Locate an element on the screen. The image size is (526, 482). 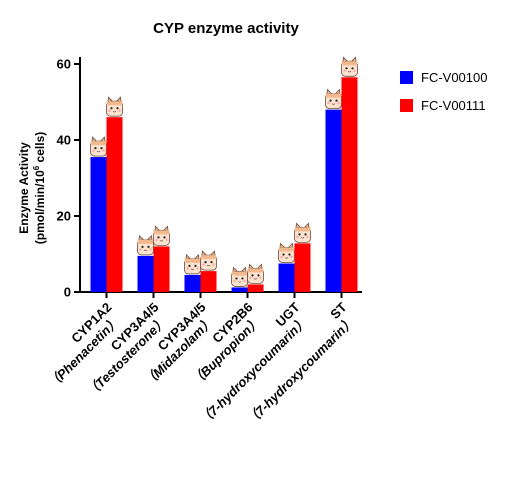
legend-label-1: FC-V00111 is located at coordinates (453, 105).